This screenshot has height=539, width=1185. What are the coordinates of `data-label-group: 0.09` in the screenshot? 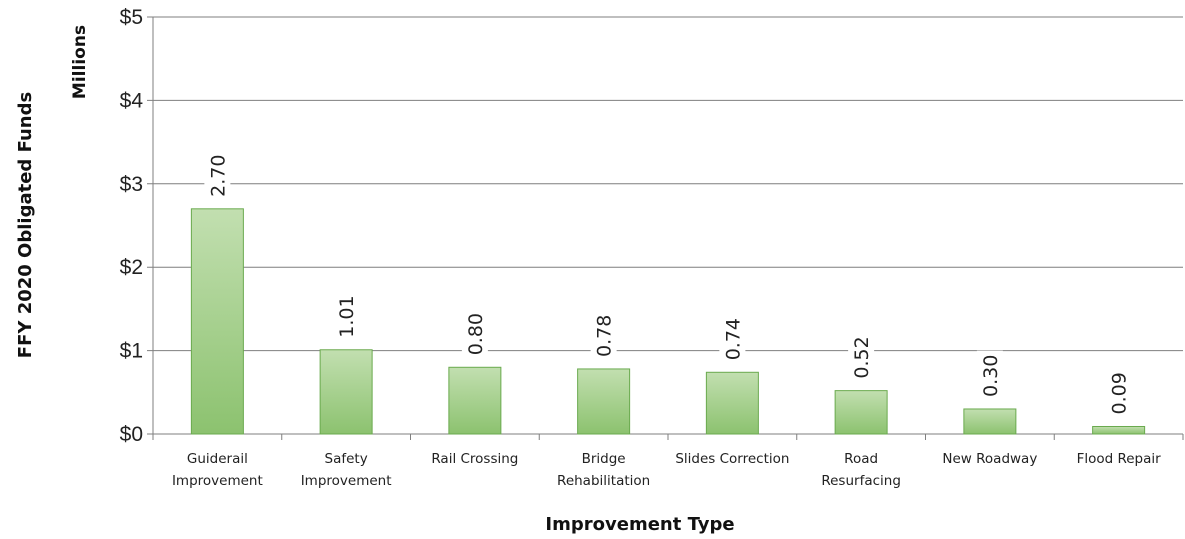 It's located at (1118, 393).